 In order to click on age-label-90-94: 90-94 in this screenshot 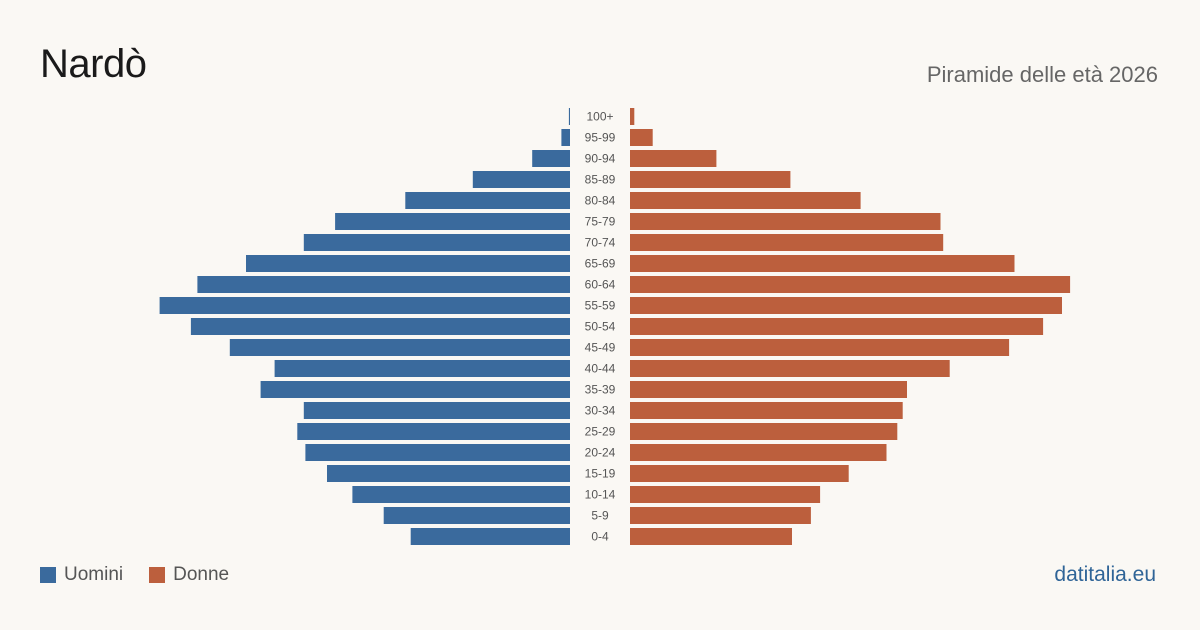, I will do `click(600, 159)`.